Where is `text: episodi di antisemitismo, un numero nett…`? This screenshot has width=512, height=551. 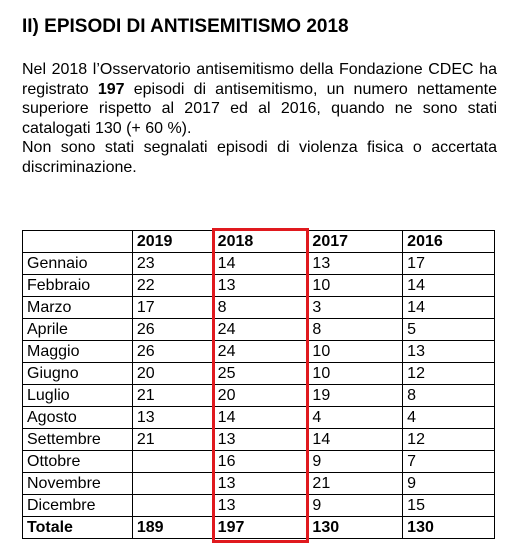 text: episodi di antisemitismo, un numero nett… is located at coordinates (260, 108).